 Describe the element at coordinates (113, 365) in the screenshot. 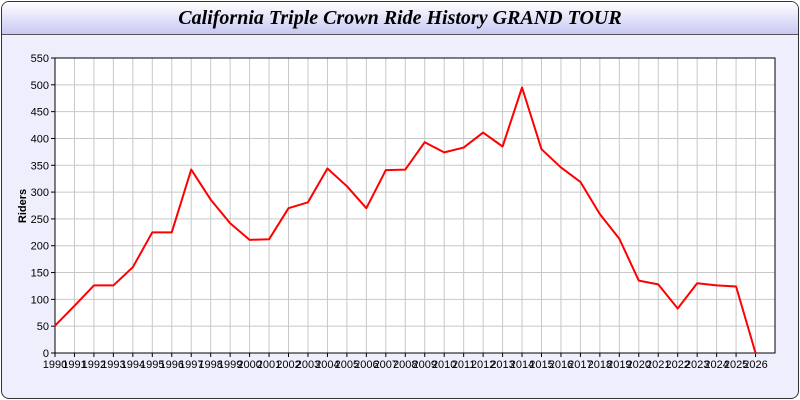

I see `x-tick-label: 1993` at that location.